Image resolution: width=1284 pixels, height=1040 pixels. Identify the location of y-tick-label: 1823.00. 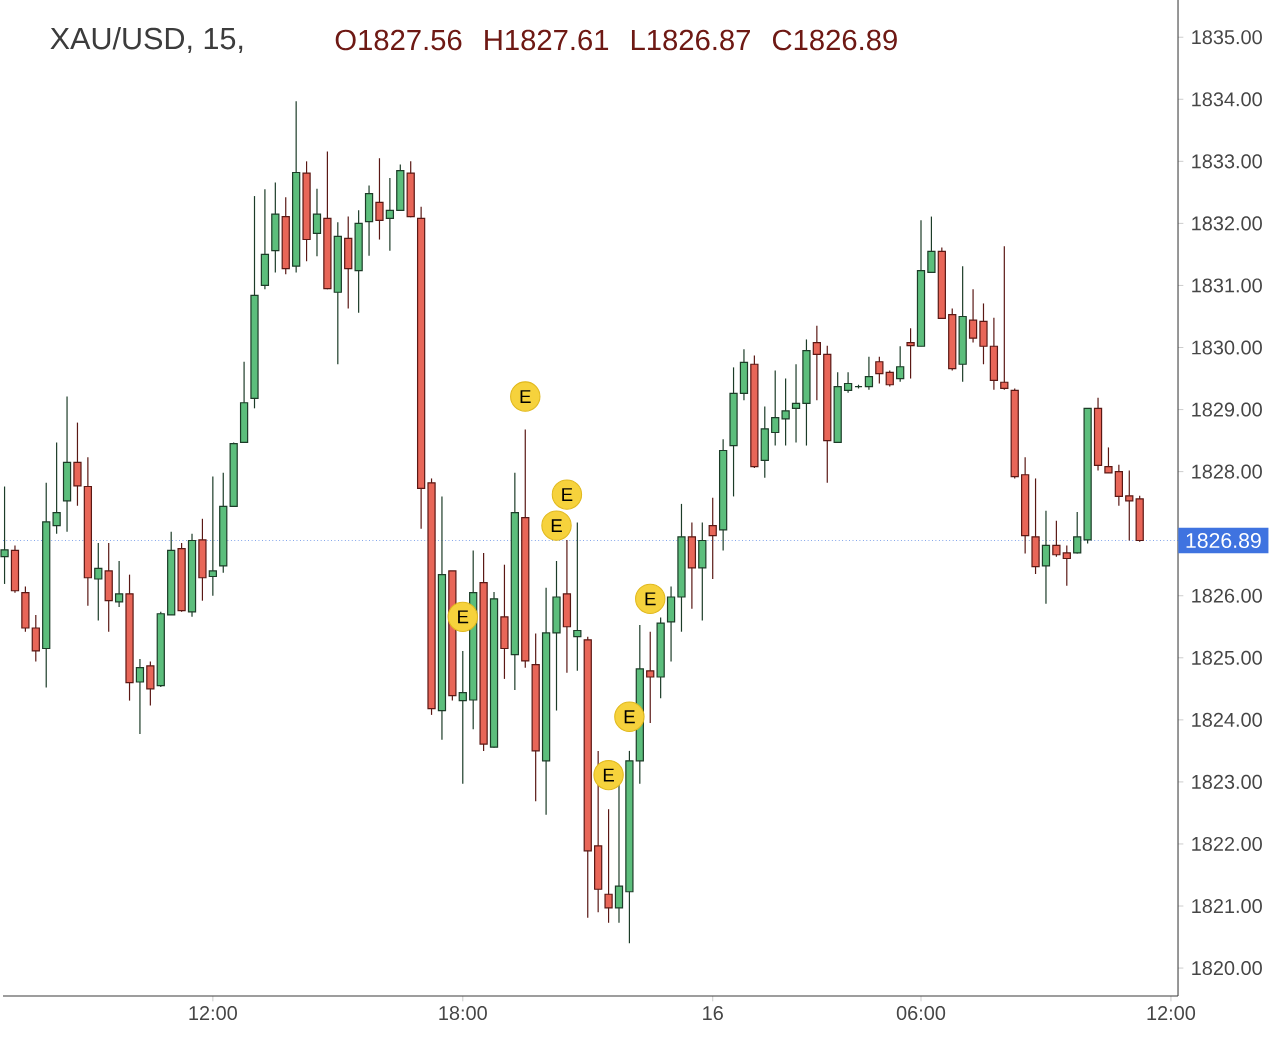
(1227, 781).